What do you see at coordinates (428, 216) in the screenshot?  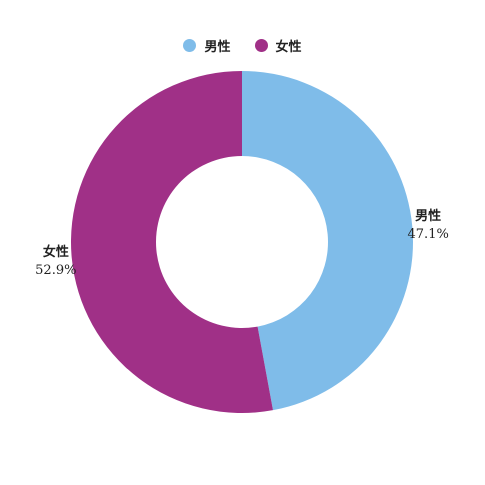 I see `slice-label-male: 男性` at bounding box center [428, 216].